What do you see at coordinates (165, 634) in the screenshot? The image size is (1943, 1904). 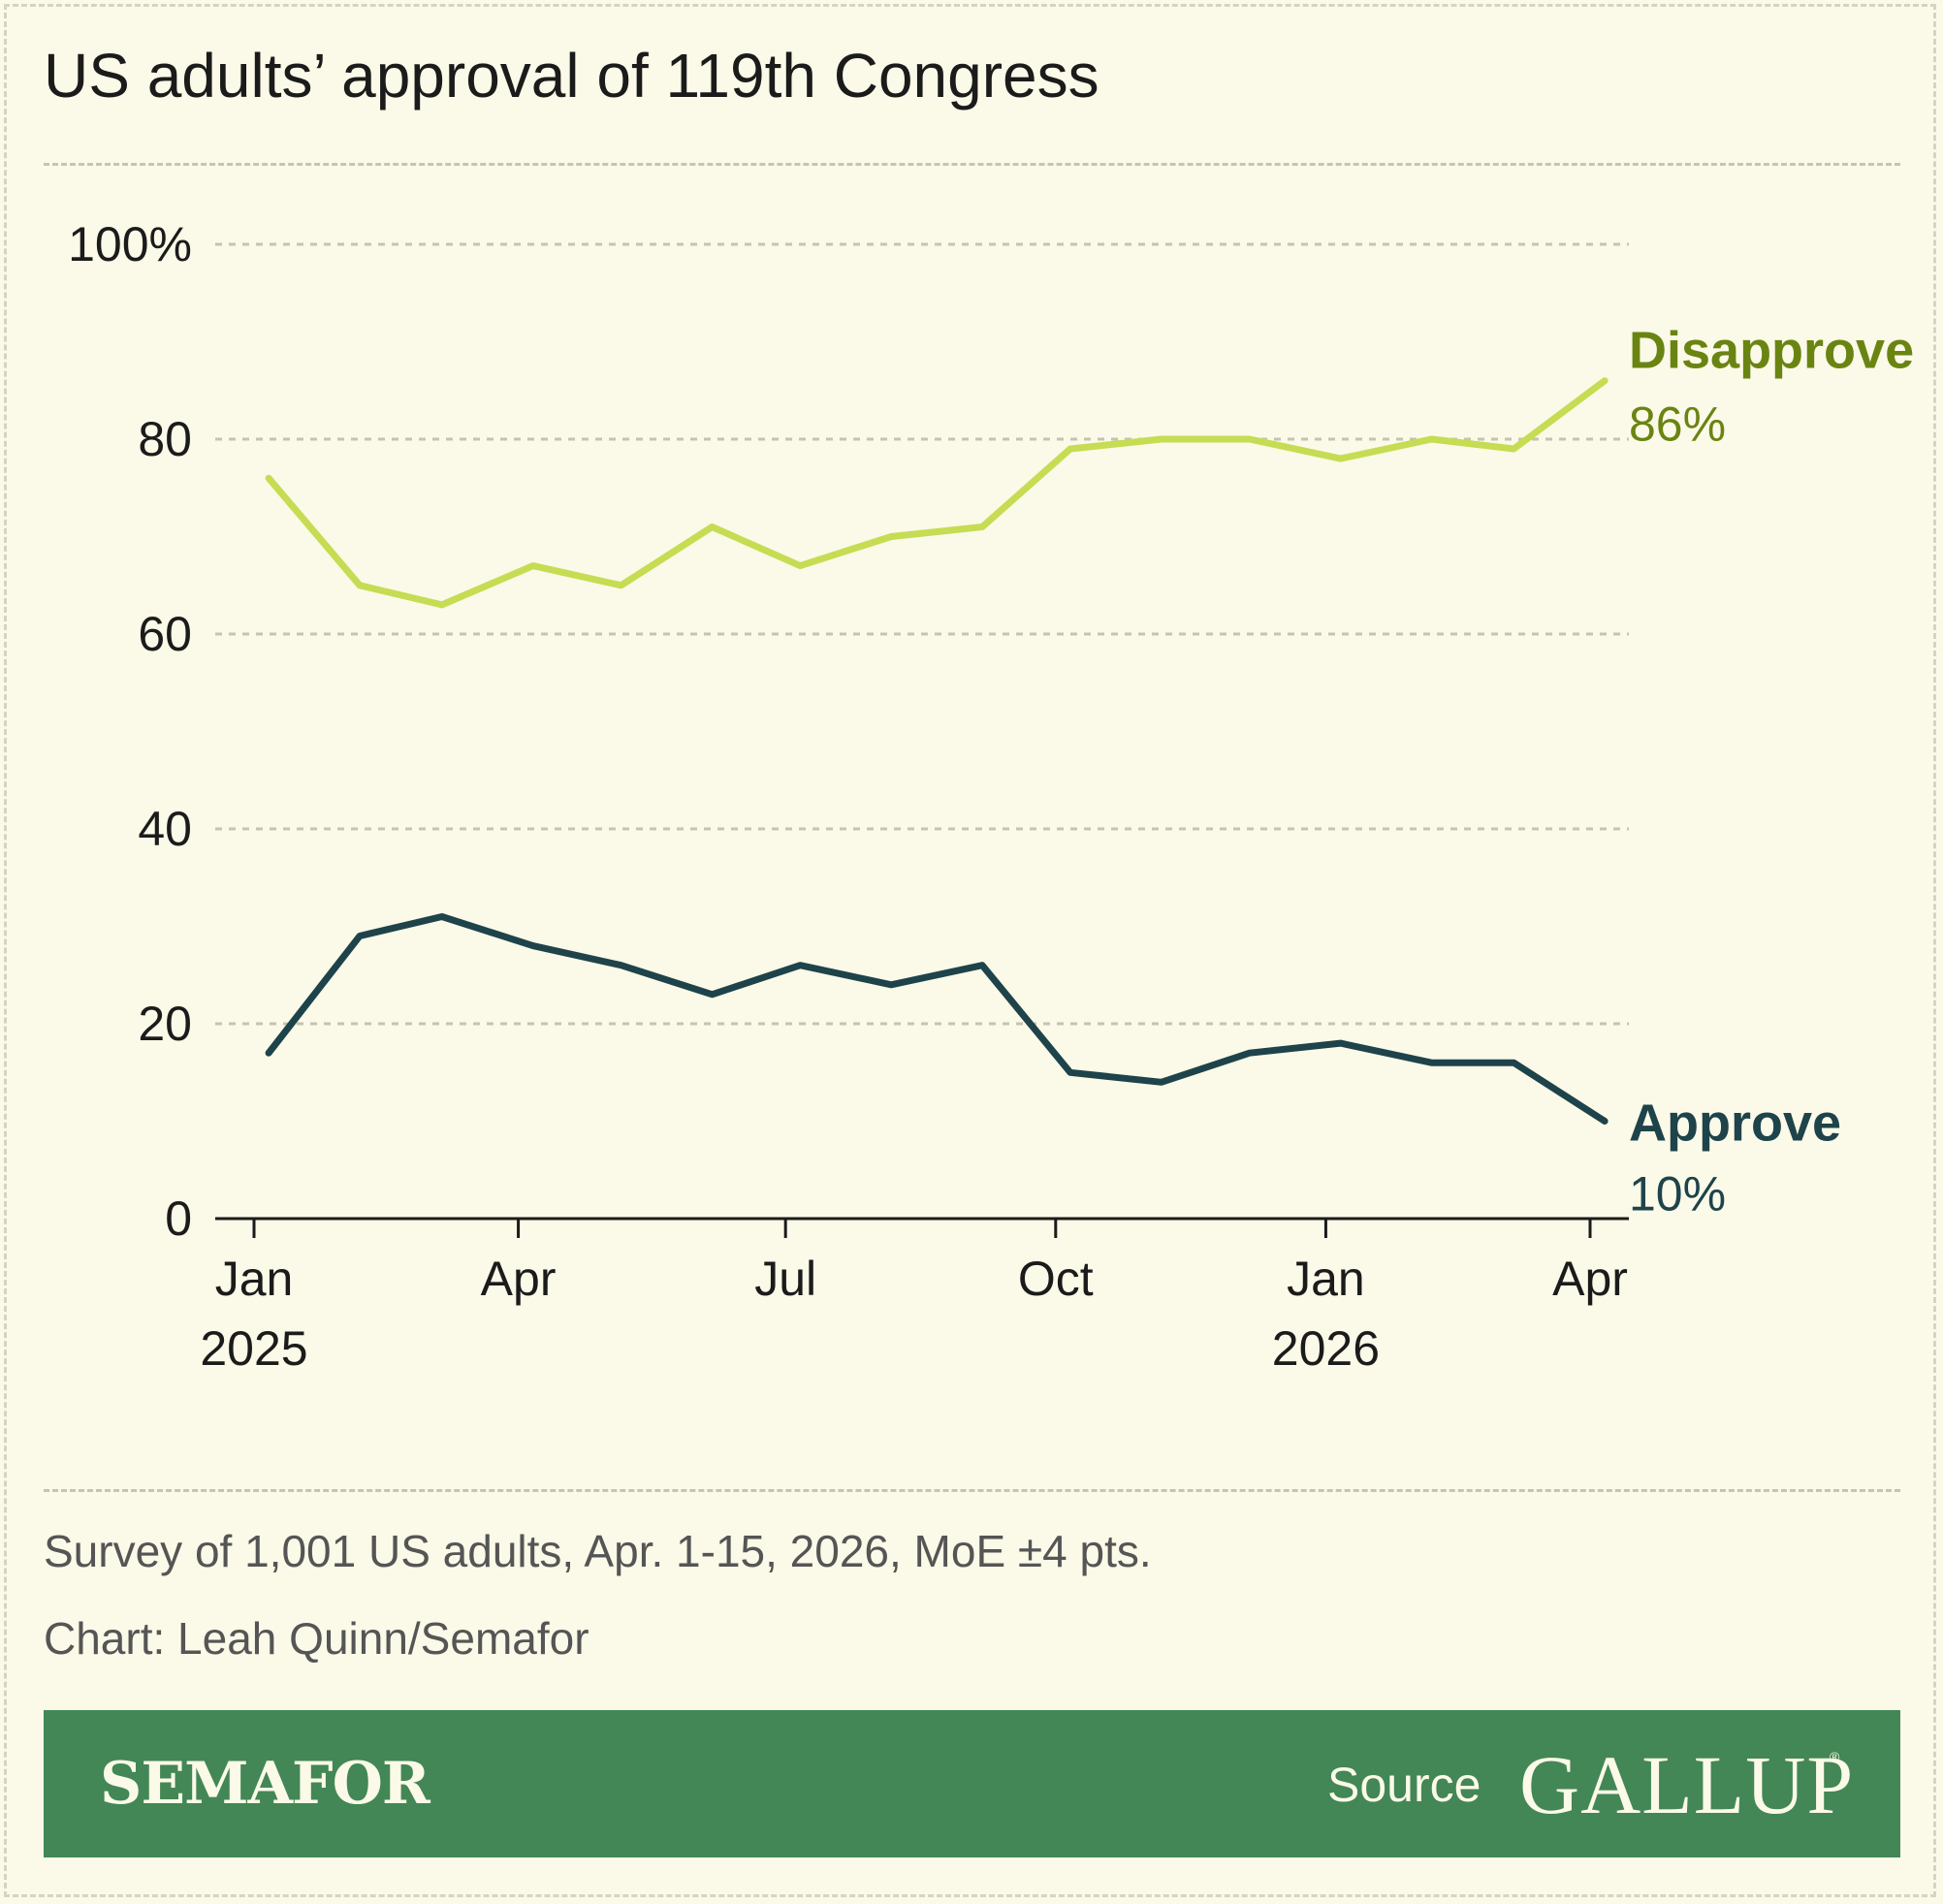 I see `y-tick-label: 60` at bounding box center [165, 634].